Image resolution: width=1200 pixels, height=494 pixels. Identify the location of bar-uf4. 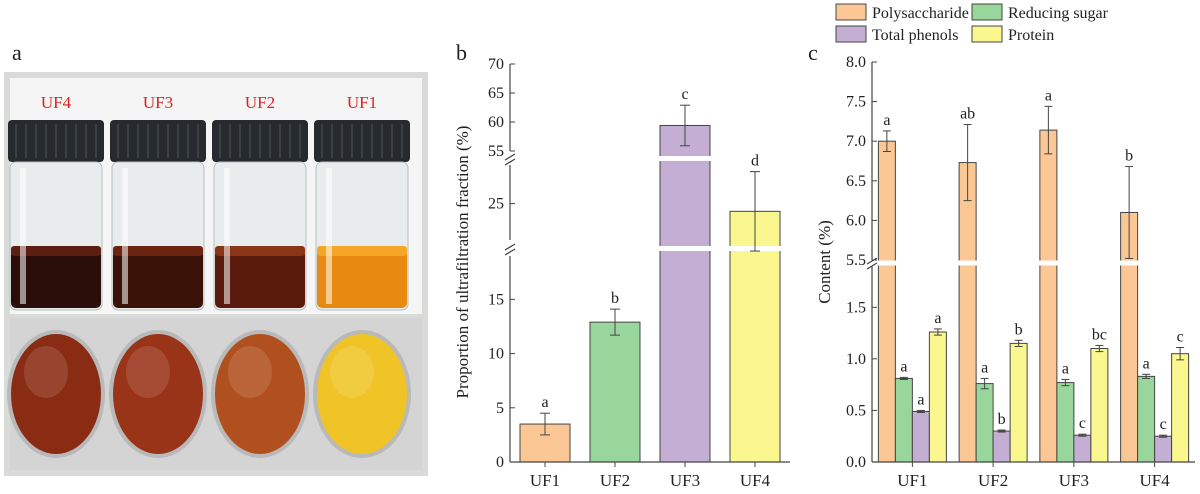
(755, 336).